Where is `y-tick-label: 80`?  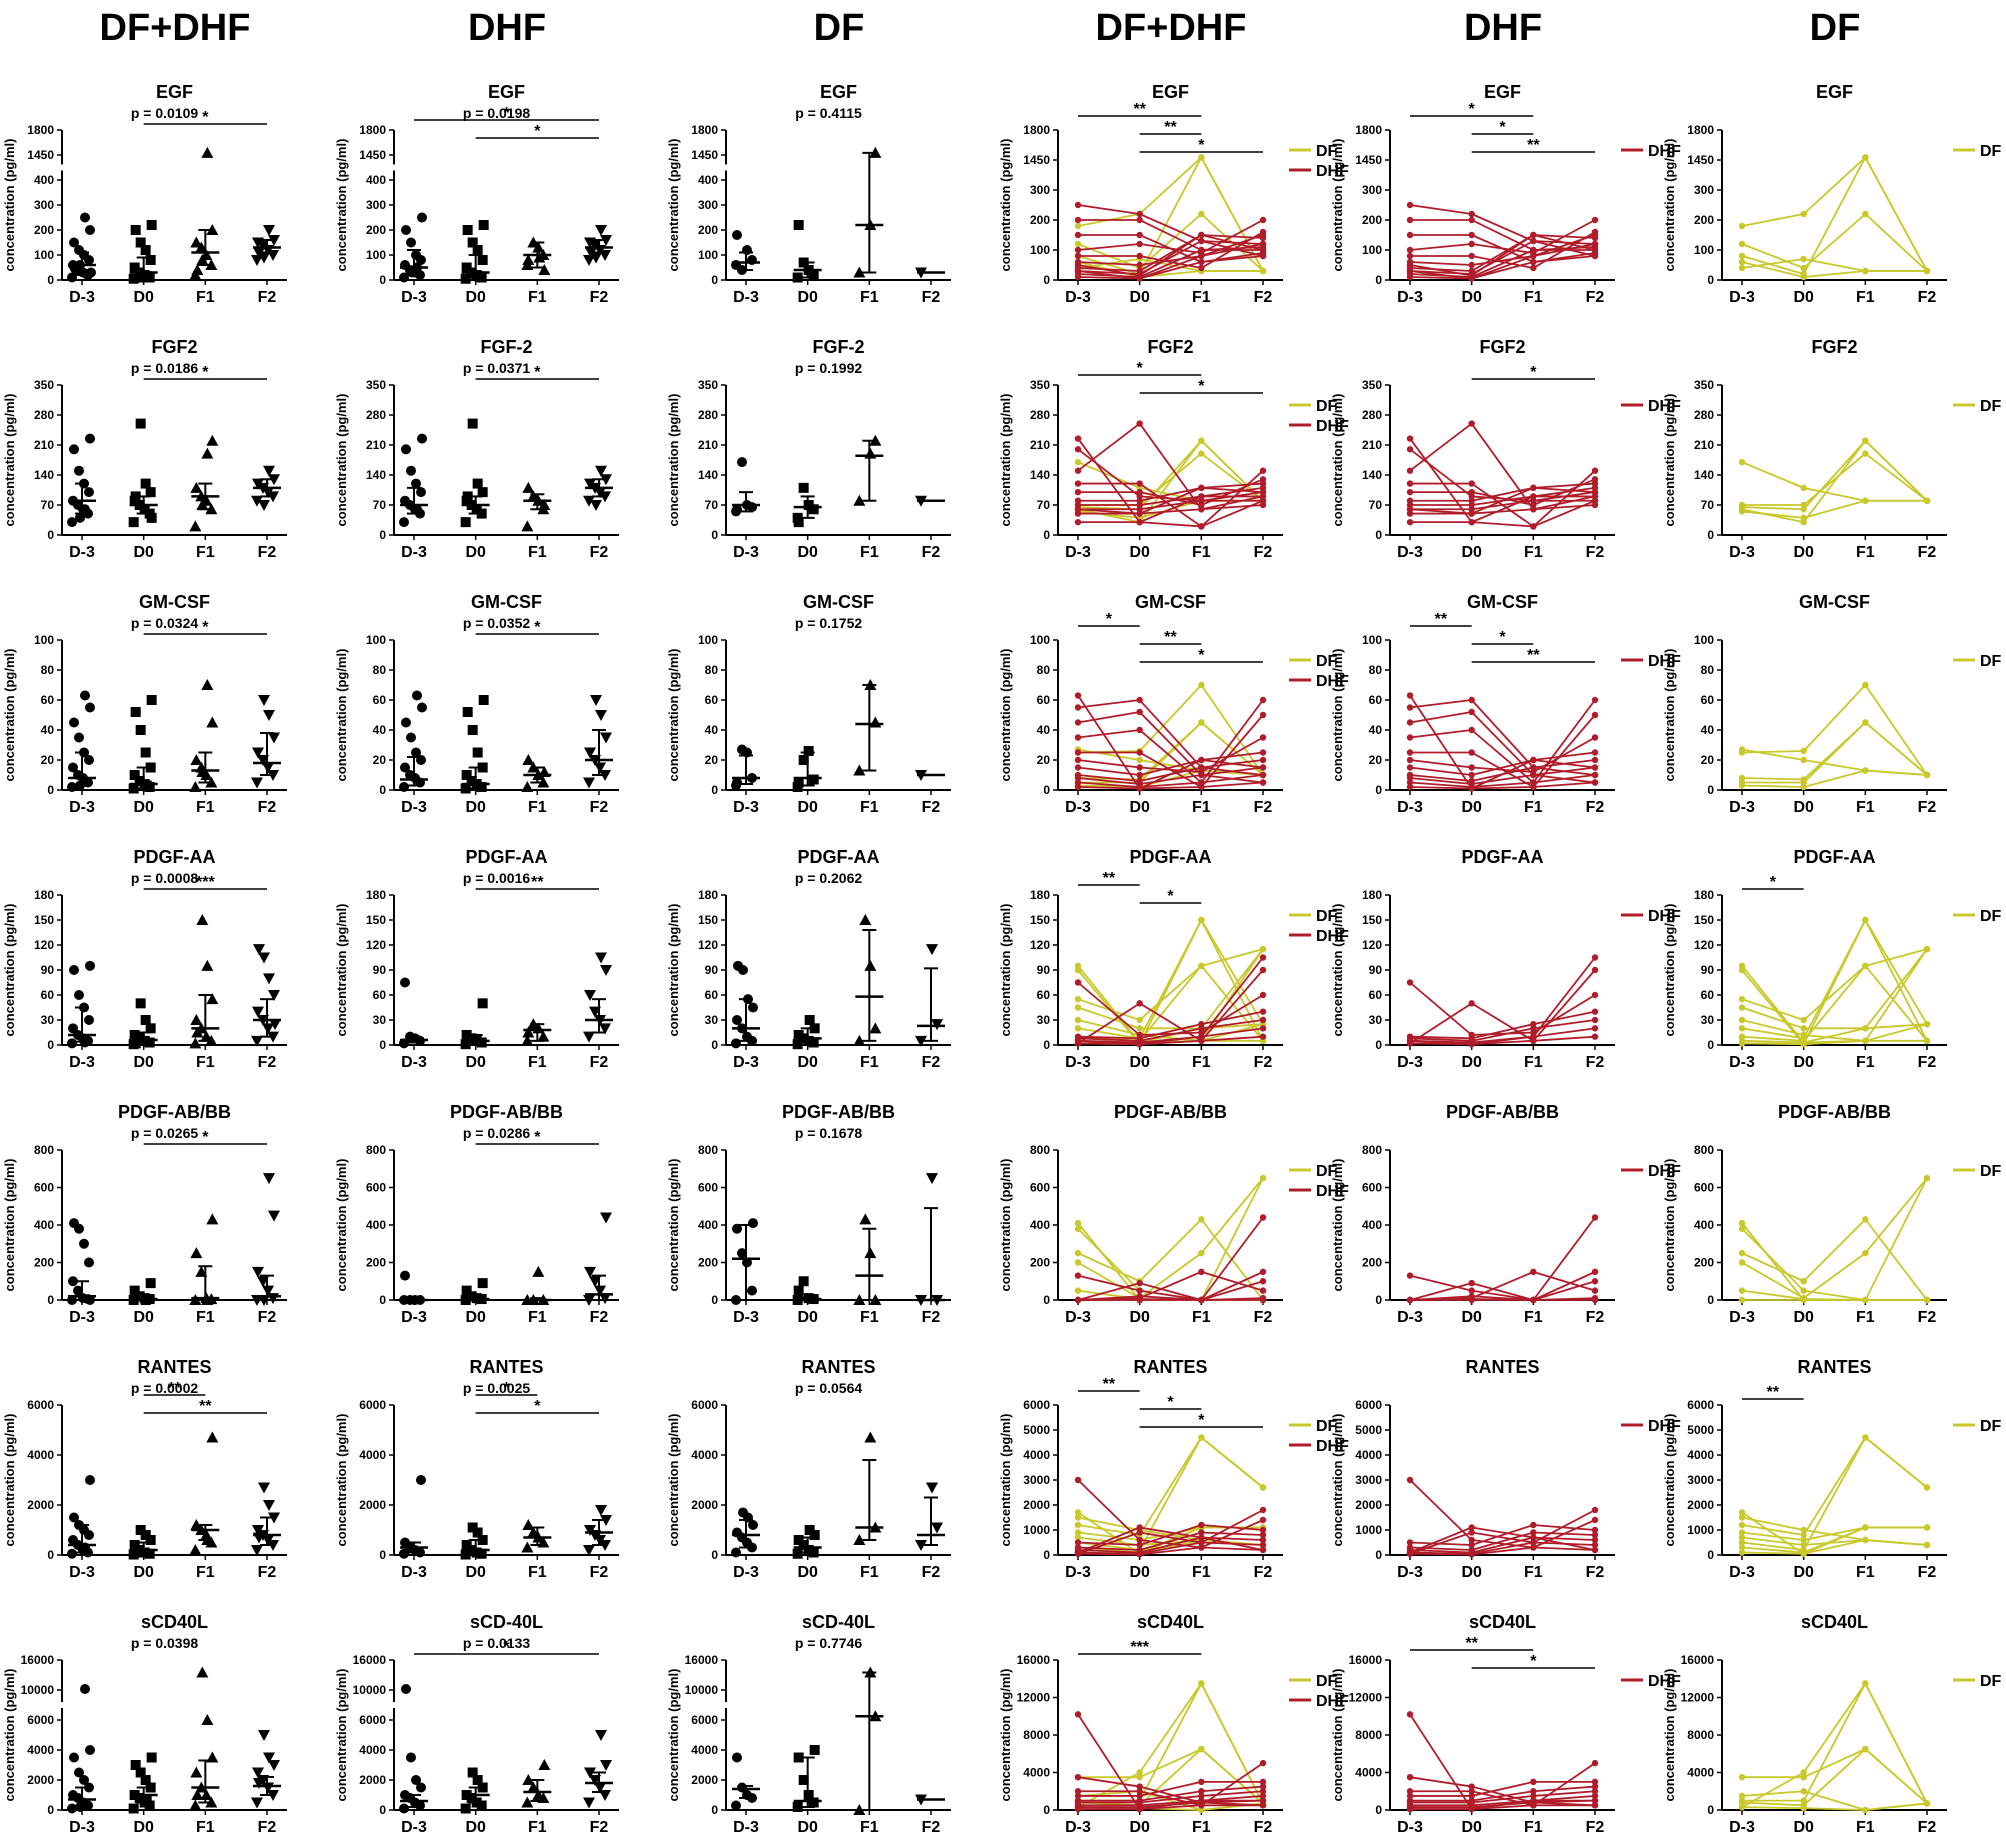 y-tick-label: 80 is located at coordinates (1708, 670).